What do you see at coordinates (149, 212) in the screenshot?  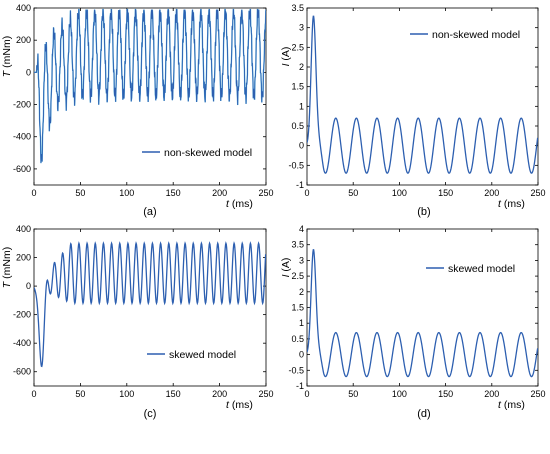 I see `panel-caption: (a)` at bounding box center [149, 212].